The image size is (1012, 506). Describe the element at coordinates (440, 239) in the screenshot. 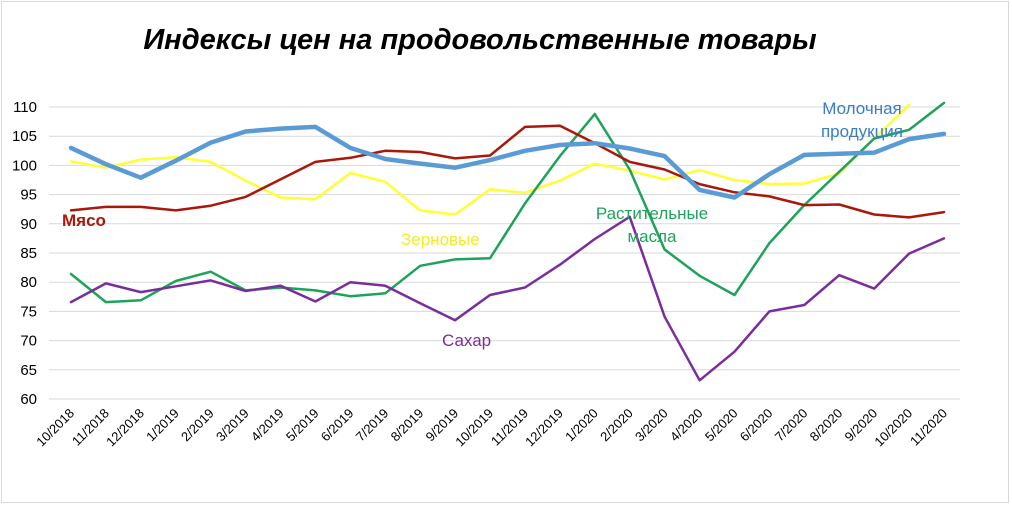

I see `series-label-3: Зерновые` at that location.